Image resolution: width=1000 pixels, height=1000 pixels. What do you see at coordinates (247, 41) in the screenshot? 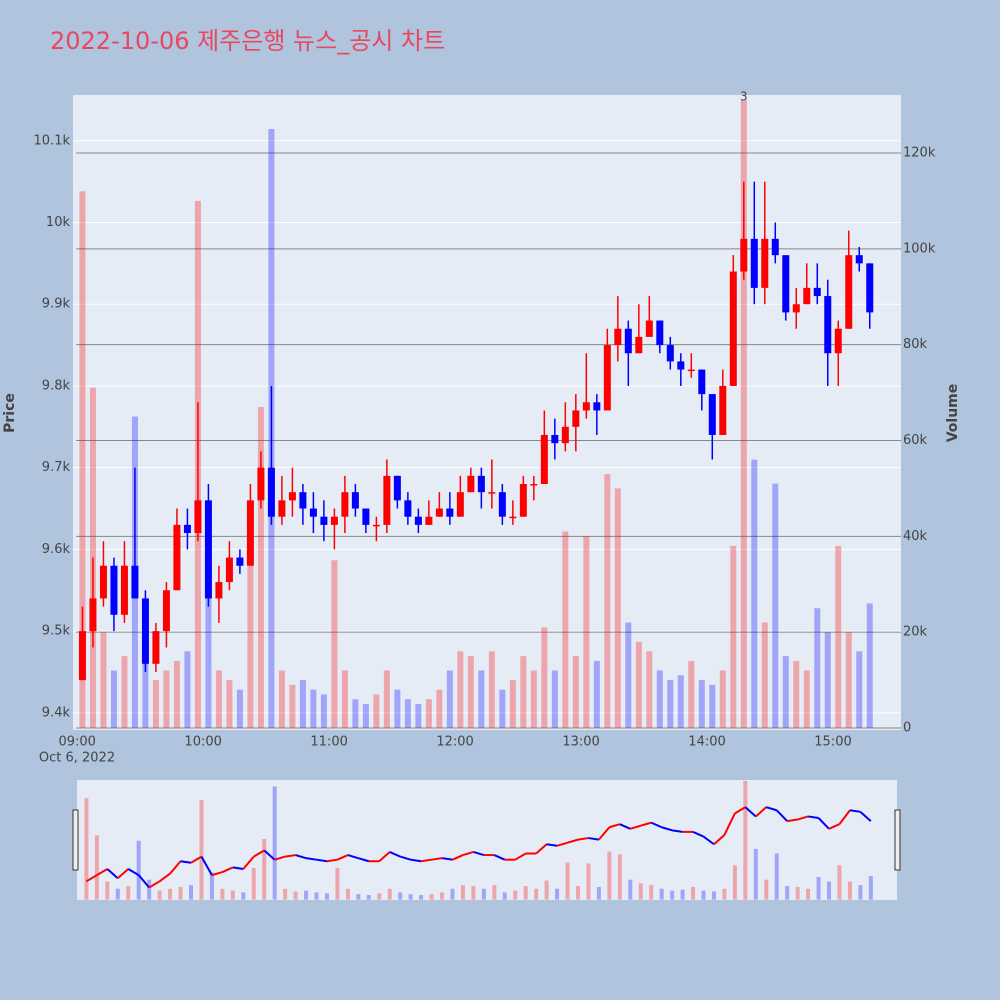
I see `chart-title: 2022-10-06 제주은행 뉴스_공시 차트` at bounding box center [247, 41].